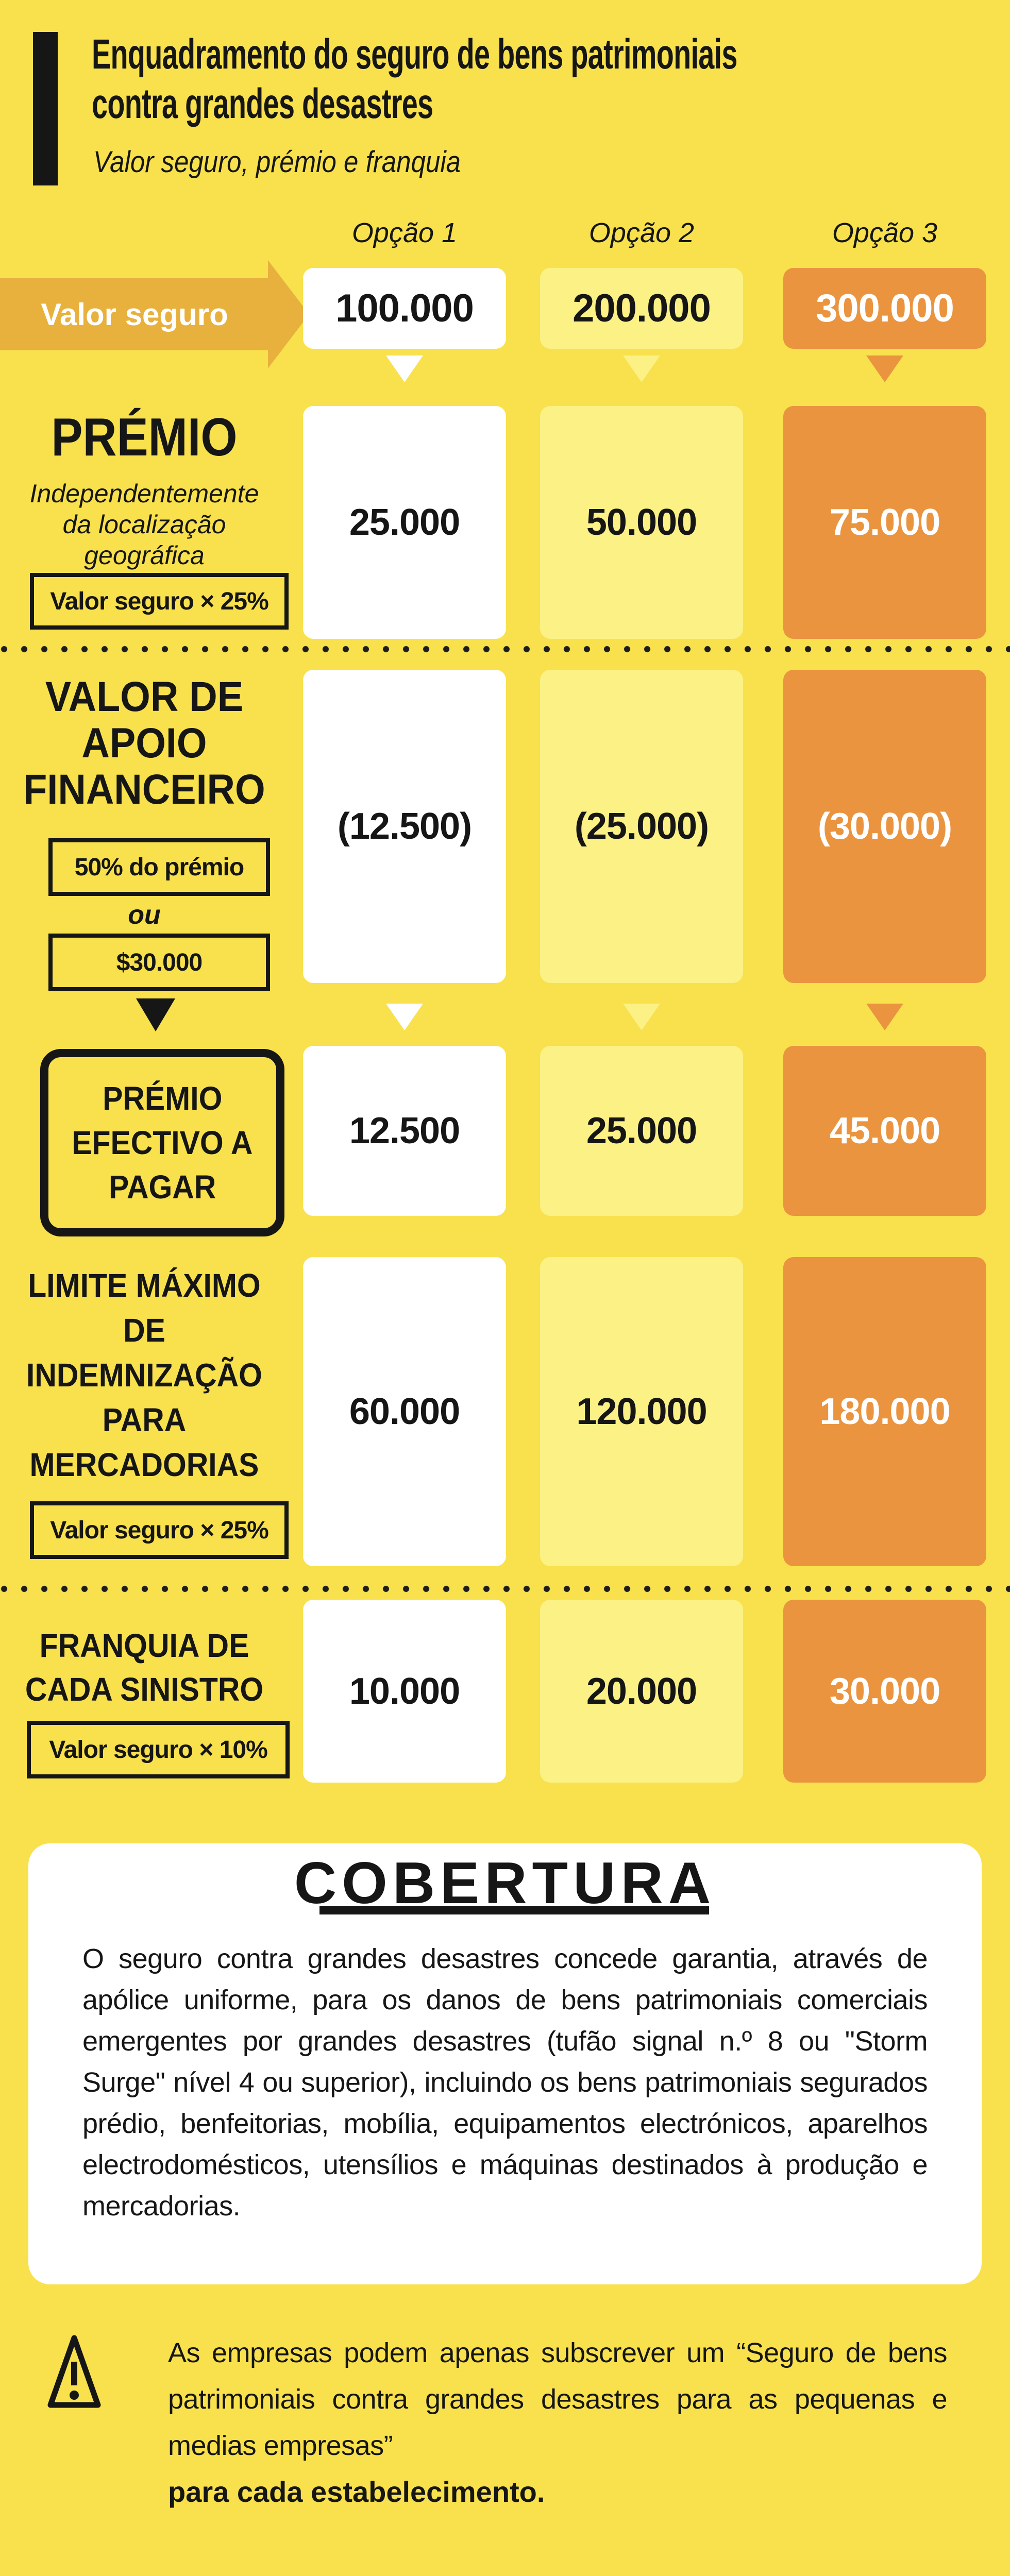 The height and width of the screenshot is (2576, 1010). What do you see at coordinates (884, 1691) in the screenshot?
I see `franquia-value-opcao-3: 30.000` at bounding box center [884, 1691].